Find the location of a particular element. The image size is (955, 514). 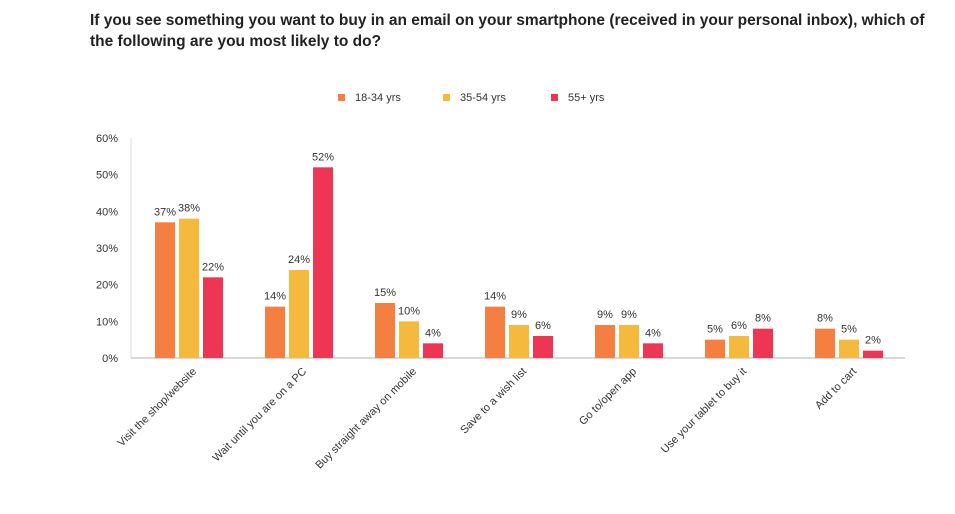

y-tick-label: 40% is located at coordinates (107, 212).